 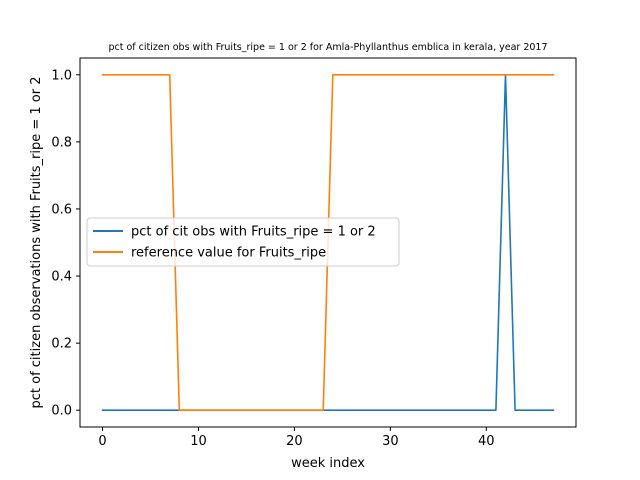 What do you see at coordinates (61, 209) in the screenshot?
I see `y-tick-label: 0.6` at bounding box center [61, 209].